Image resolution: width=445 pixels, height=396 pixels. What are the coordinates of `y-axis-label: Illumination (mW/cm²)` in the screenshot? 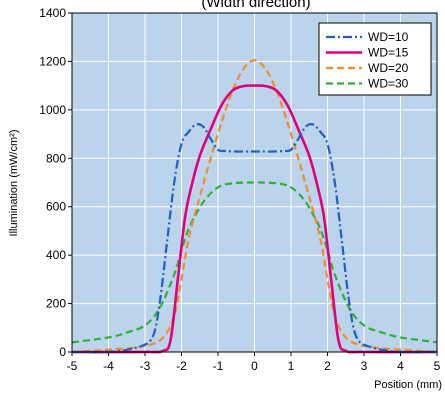 It's located at (14, 183).